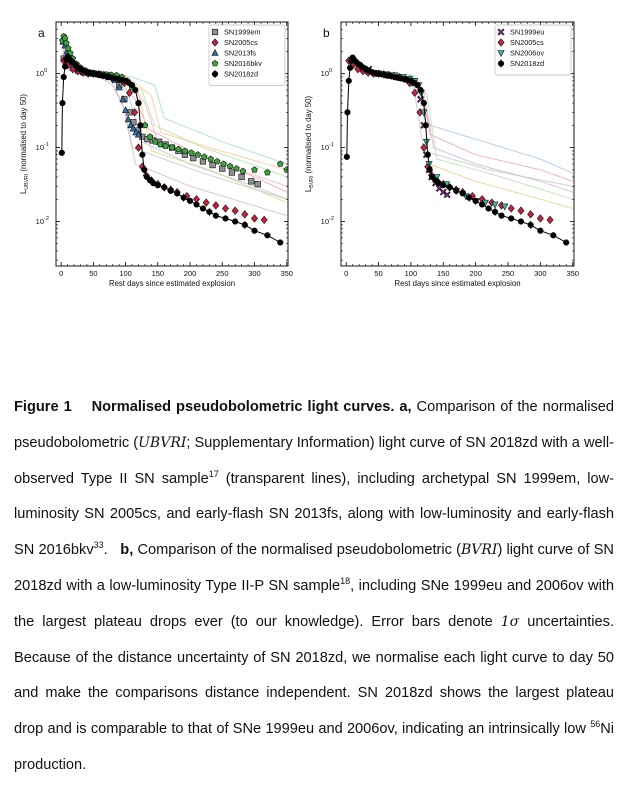  I want to click on x-tick-label: 250, so click(508, 273).